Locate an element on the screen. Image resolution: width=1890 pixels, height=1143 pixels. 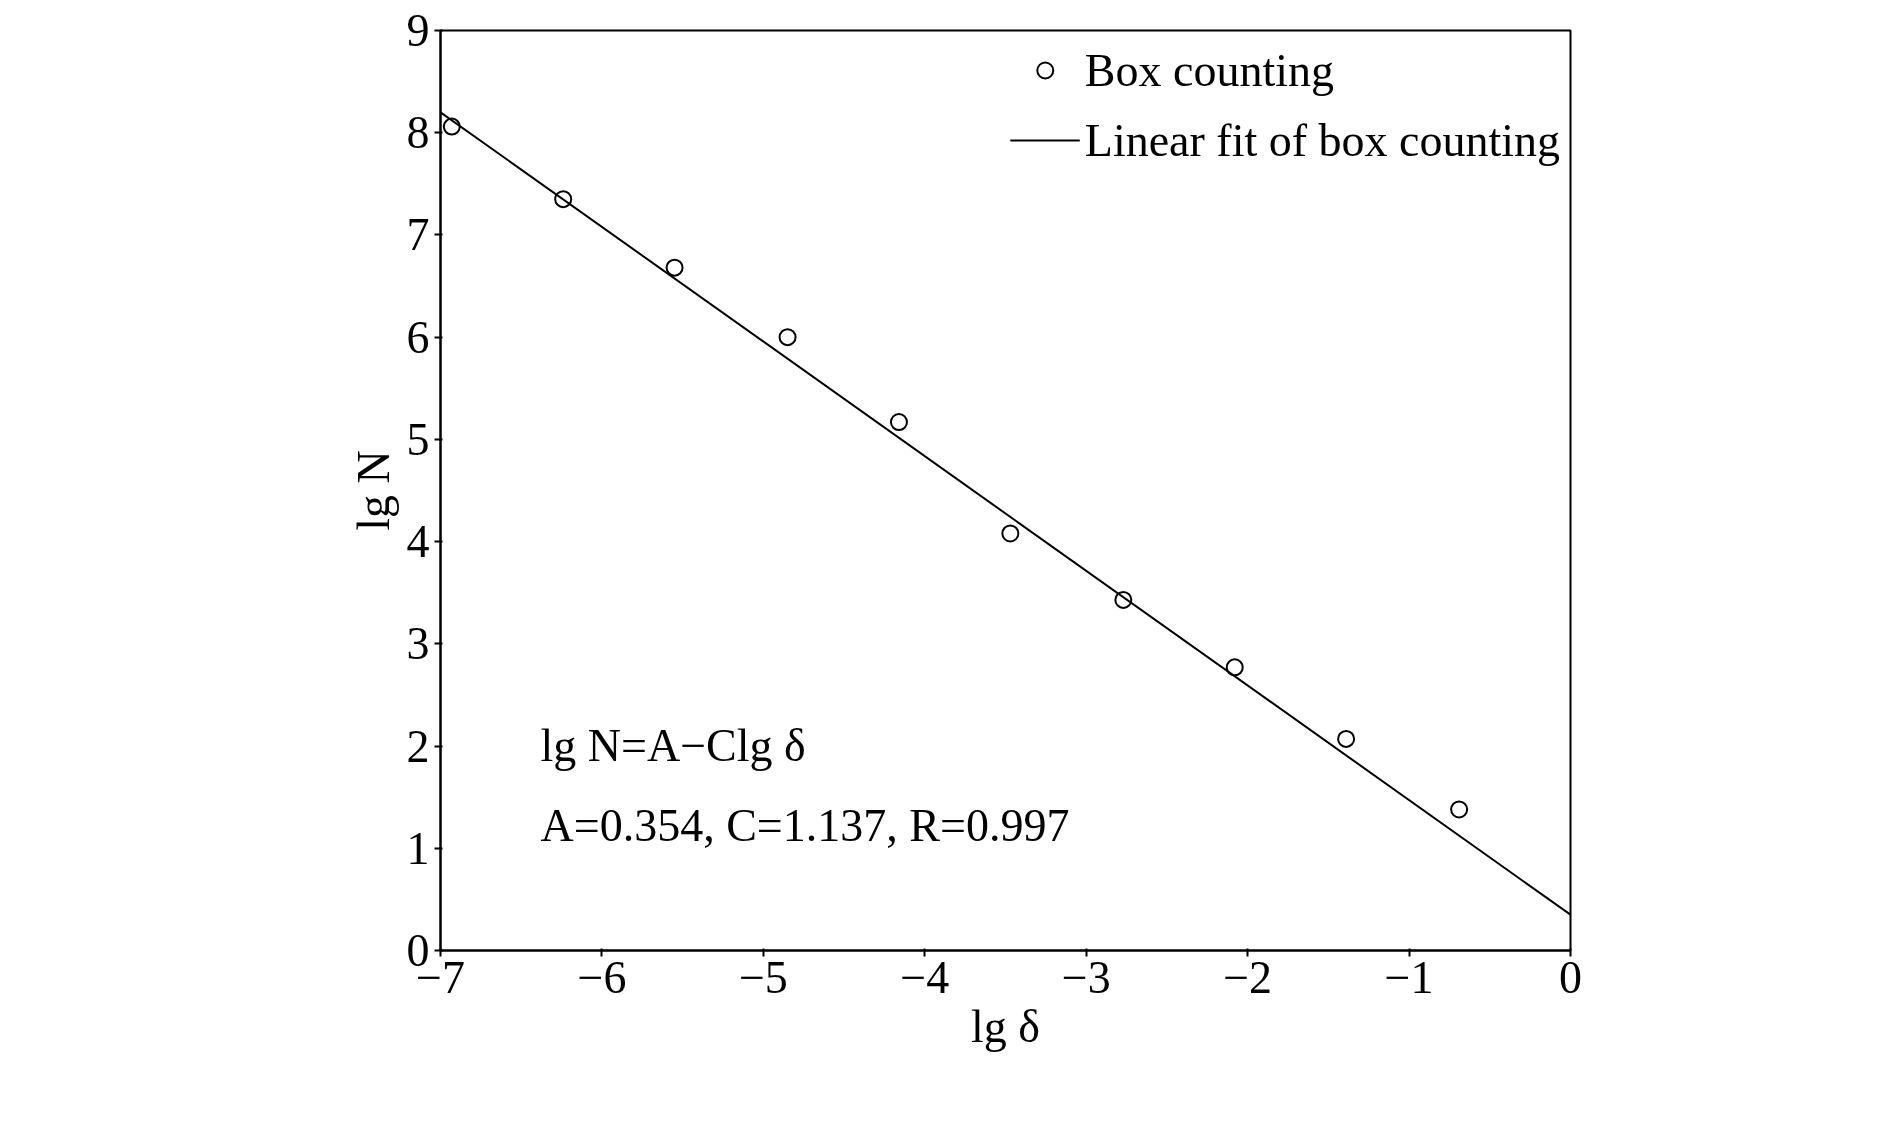
y-tick-label: 1 is located at coordinates (418, 848).